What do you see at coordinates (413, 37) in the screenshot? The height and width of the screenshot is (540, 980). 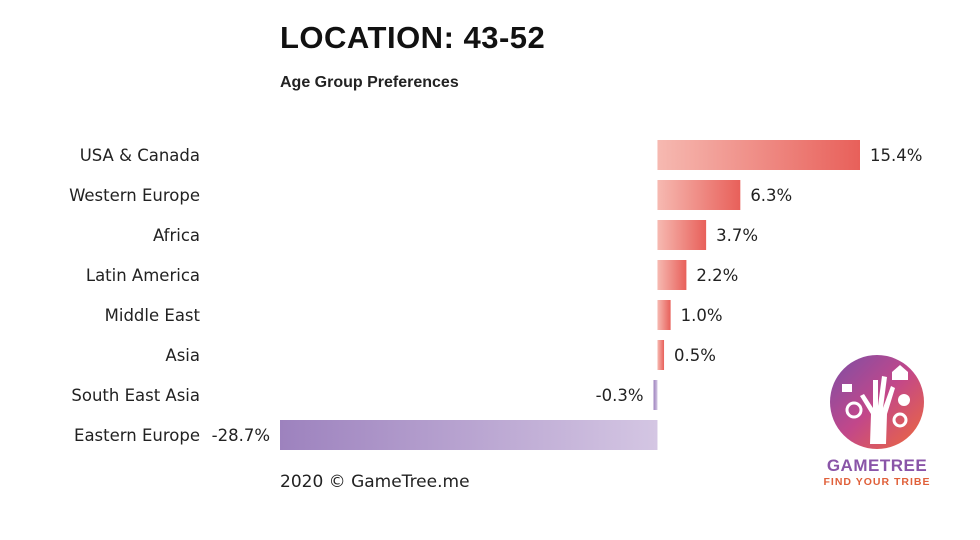 I see `chart-title: LOCATION: 43-52` at bounding box center [413, 37].